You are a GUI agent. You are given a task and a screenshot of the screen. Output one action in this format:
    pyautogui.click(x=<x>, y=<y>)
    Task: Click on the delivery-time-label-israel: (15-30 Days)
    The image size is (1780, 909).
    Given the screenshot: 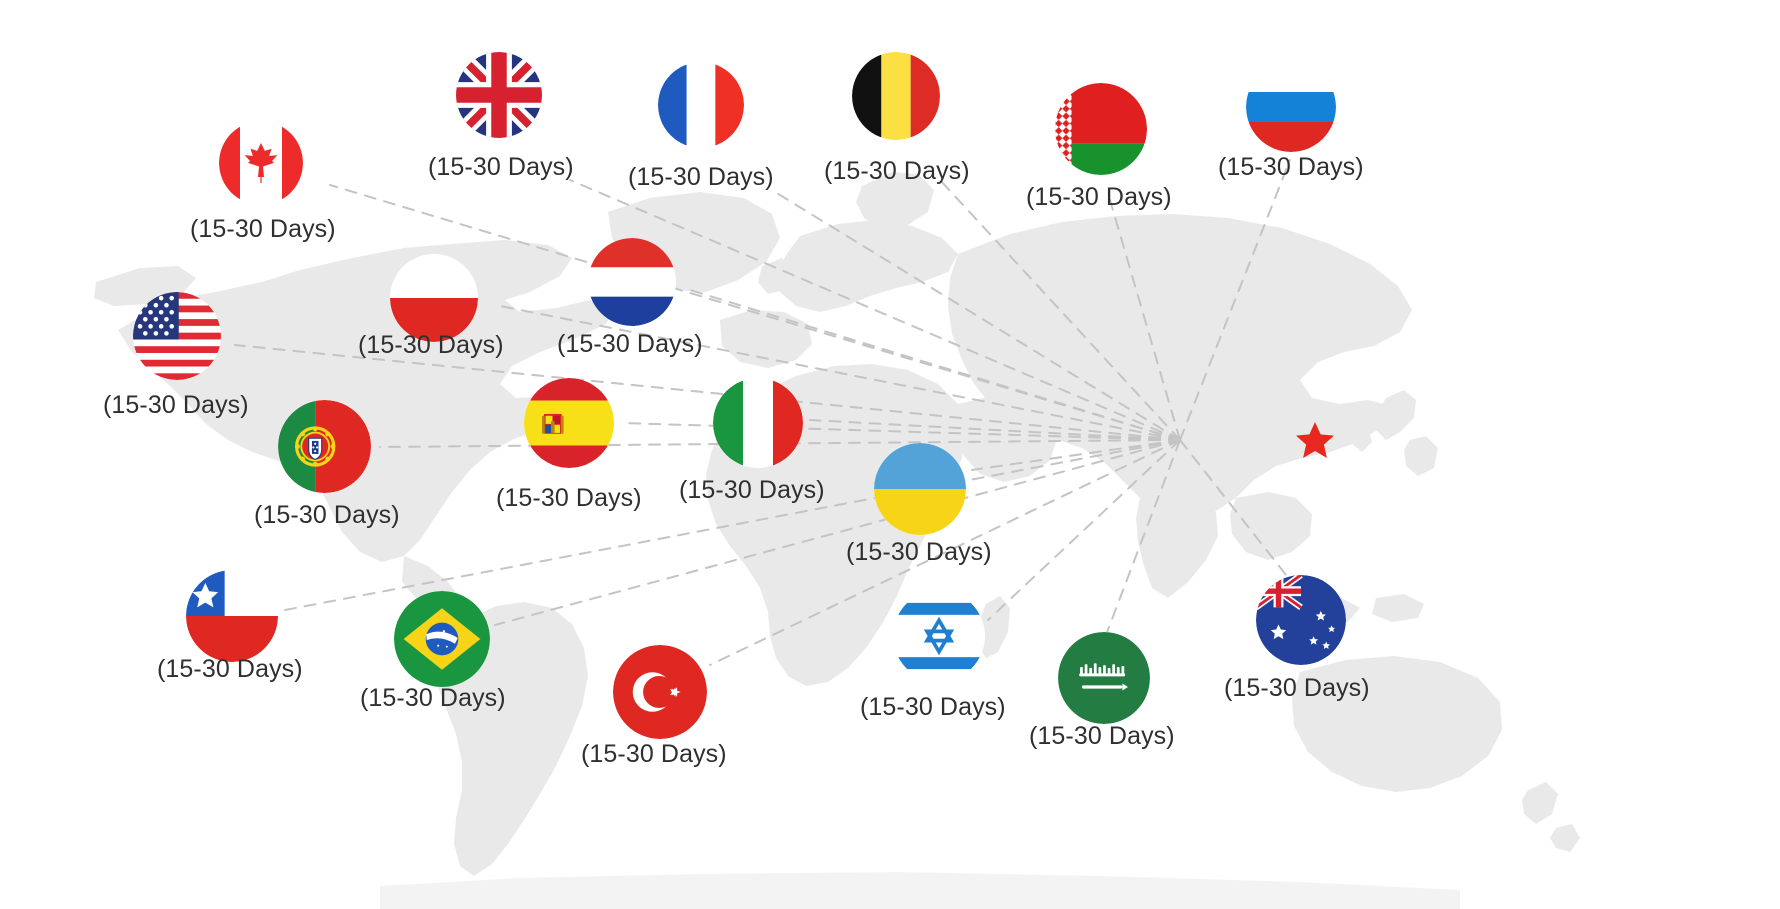 What is the action you would take?
    pyautogui.click(x=933, y=707)
    